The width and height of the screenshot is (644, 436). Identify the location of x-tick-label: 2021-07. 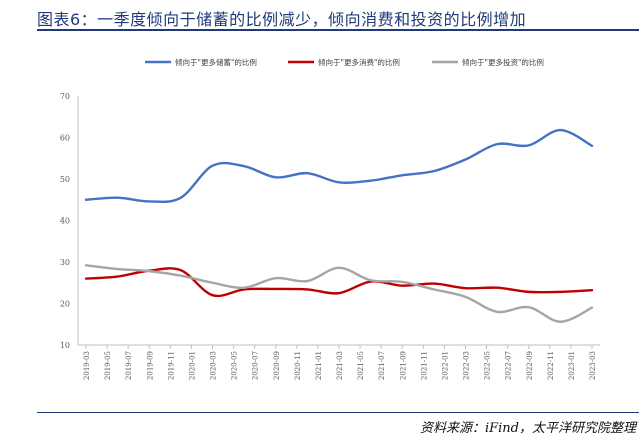
(382, 365).